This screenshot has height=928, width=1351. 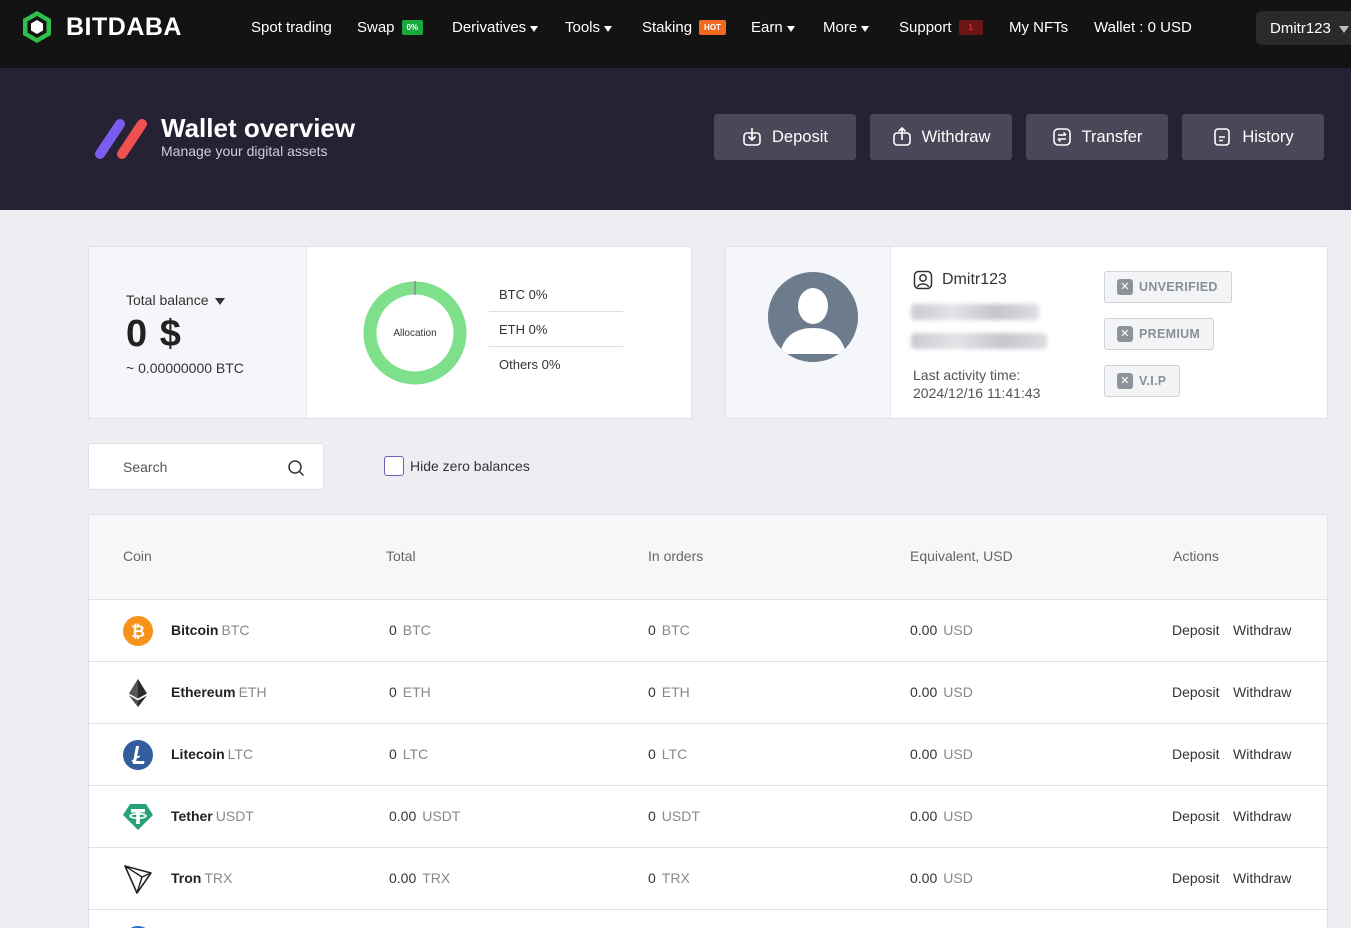 I want to click on allocation-donut-chart: Allocation, so click(x=415, y=333).